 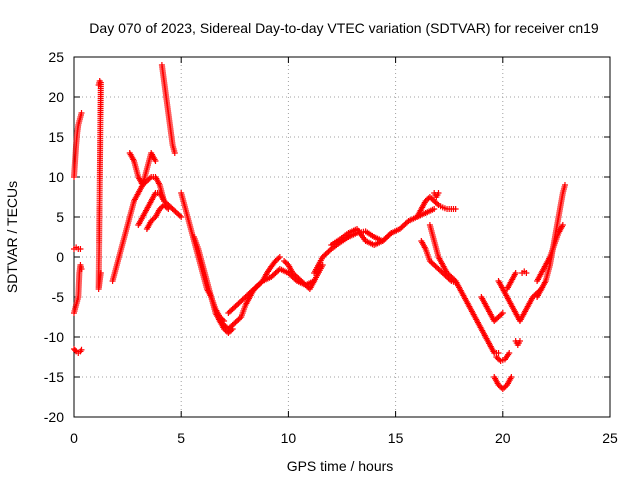 I want to click on y-tick-label: -15, so click(x=54, y=377).